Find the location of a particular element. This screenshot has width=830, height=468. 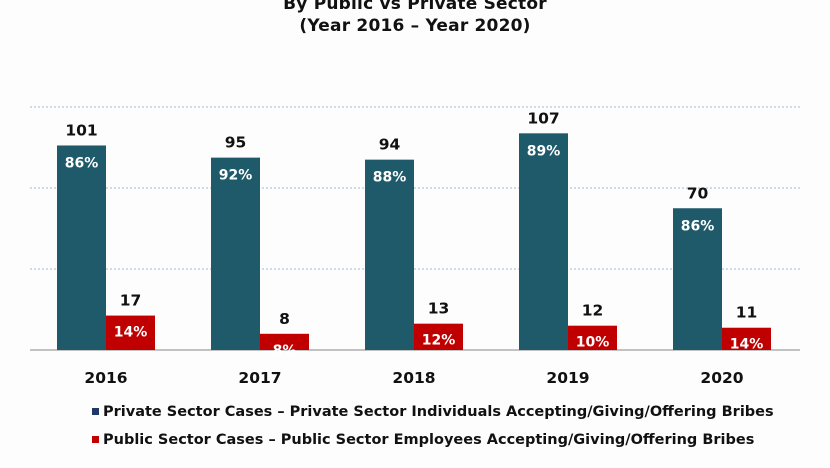

percent-label-private-2018: 88% is located at coordinates (390, 178).